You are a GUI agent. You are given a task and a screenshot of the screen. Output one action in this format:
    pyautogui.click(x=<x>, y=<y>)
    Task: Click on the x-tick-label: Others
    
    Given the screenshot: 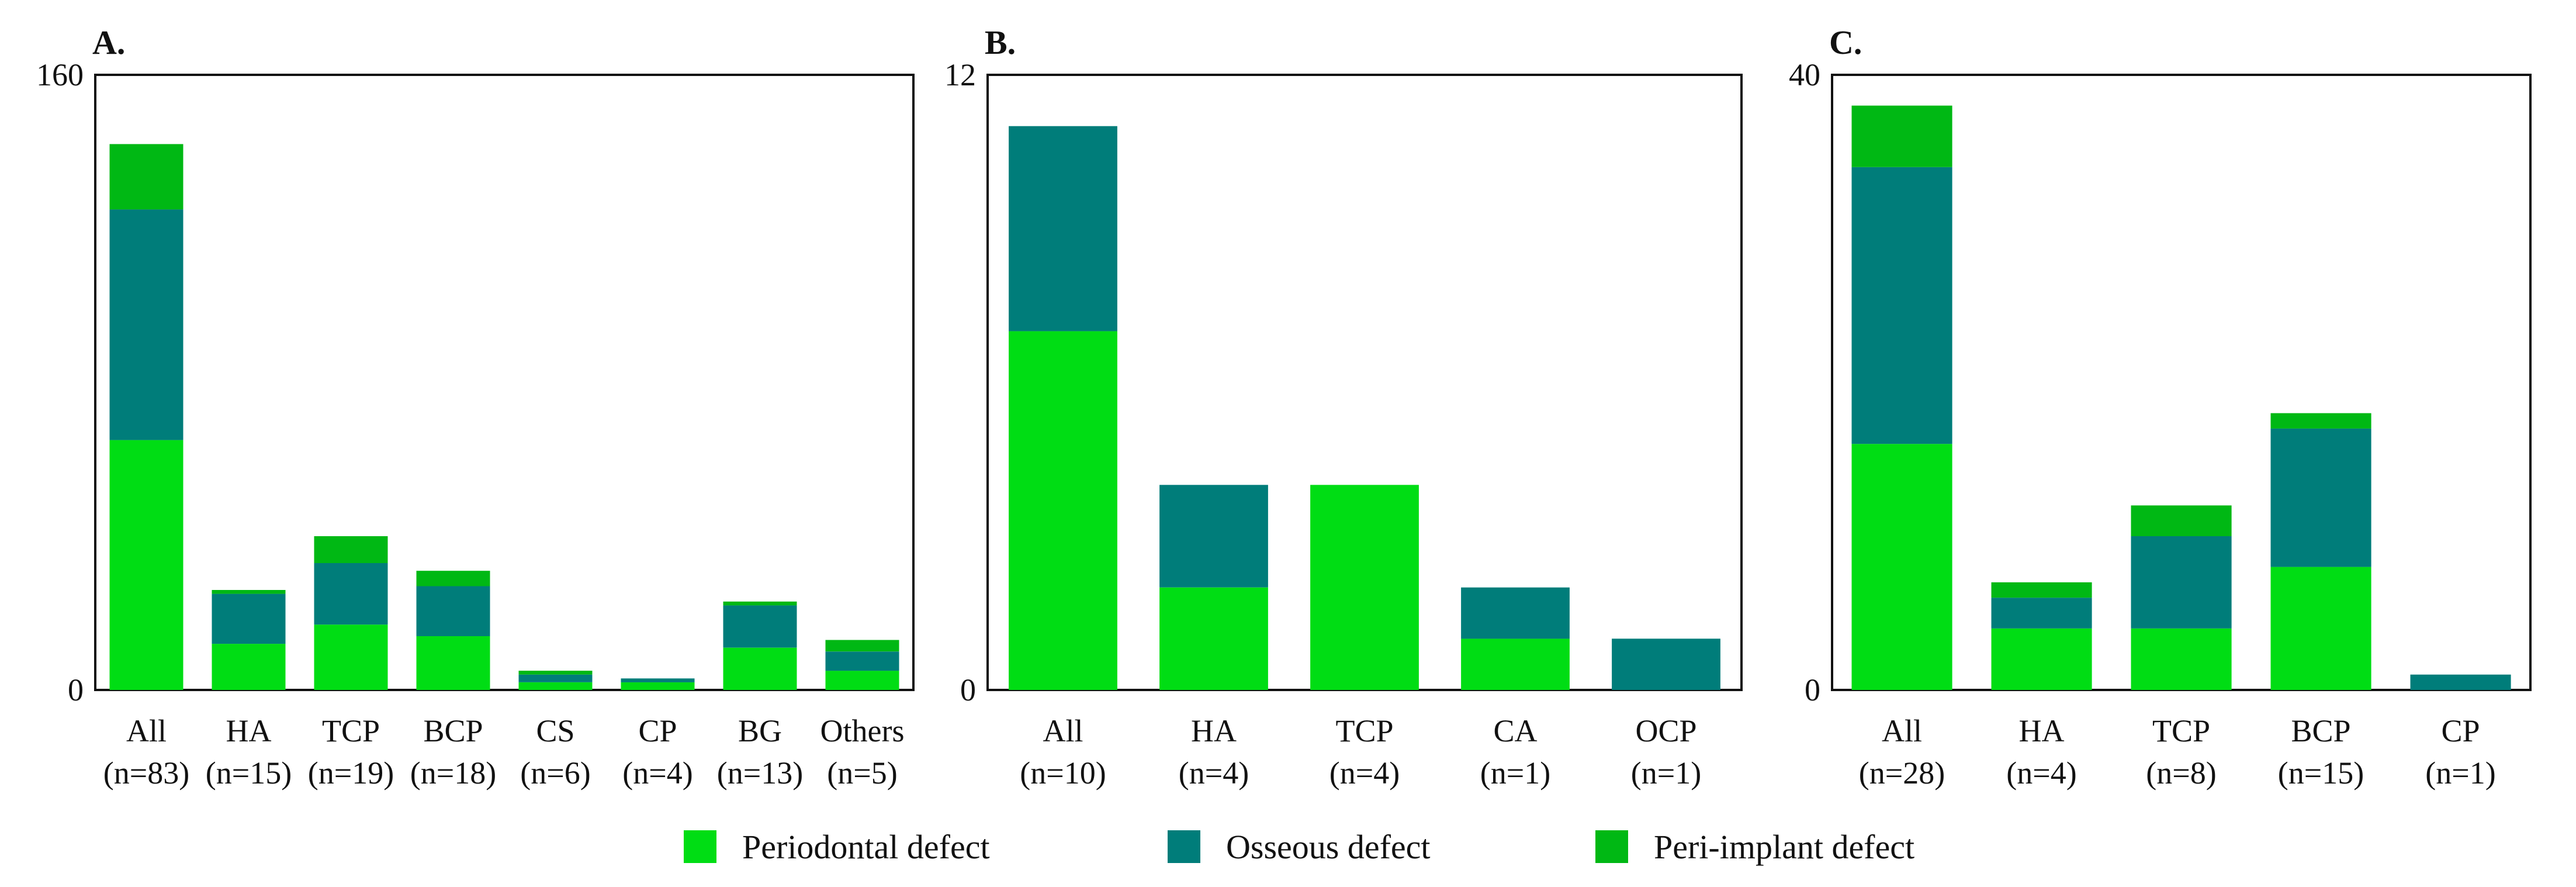 What is the action you would take?
    pyautogui.click(x=863, y=730)
    